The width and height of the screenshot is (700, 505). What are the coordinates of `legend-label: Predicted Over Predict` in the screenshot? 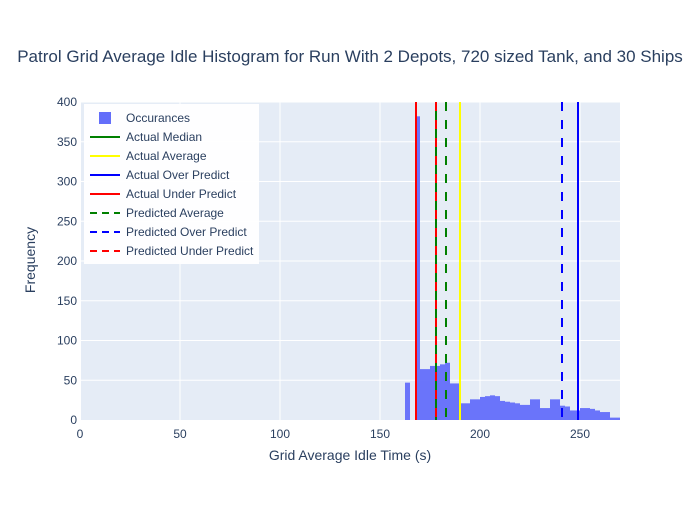 It's located at (186, 232).